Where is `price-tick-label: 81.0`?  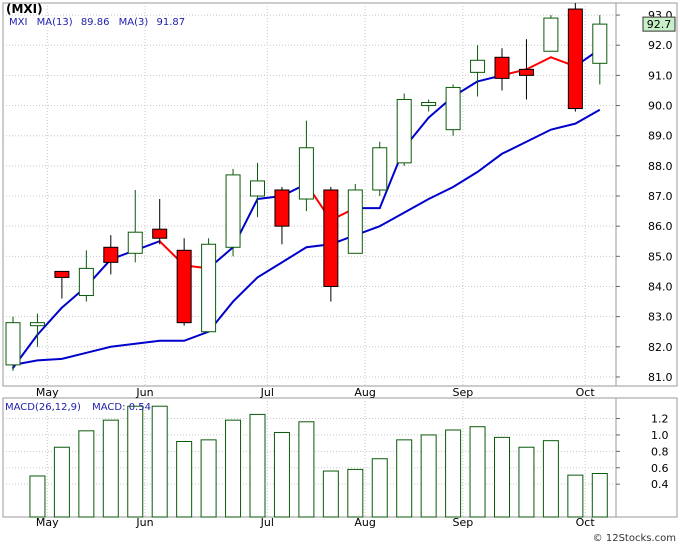 price-tick-label: 81.0 is located at coordinates (660, 377).